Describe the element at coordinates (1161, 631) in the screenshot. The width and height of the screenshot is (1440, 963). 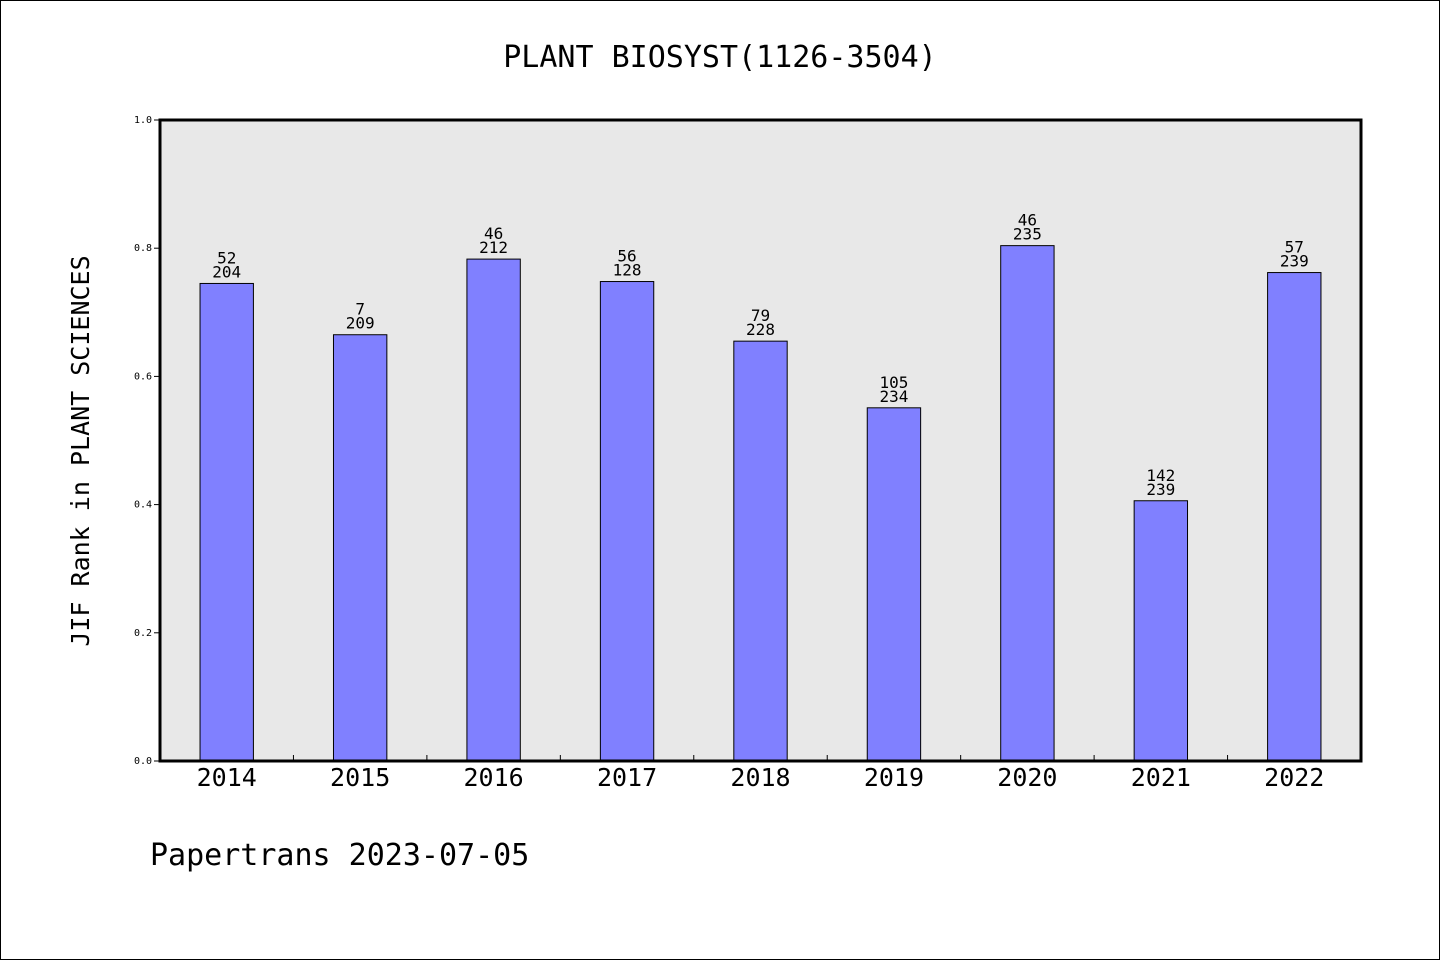
I see `bar-2021` at that location.